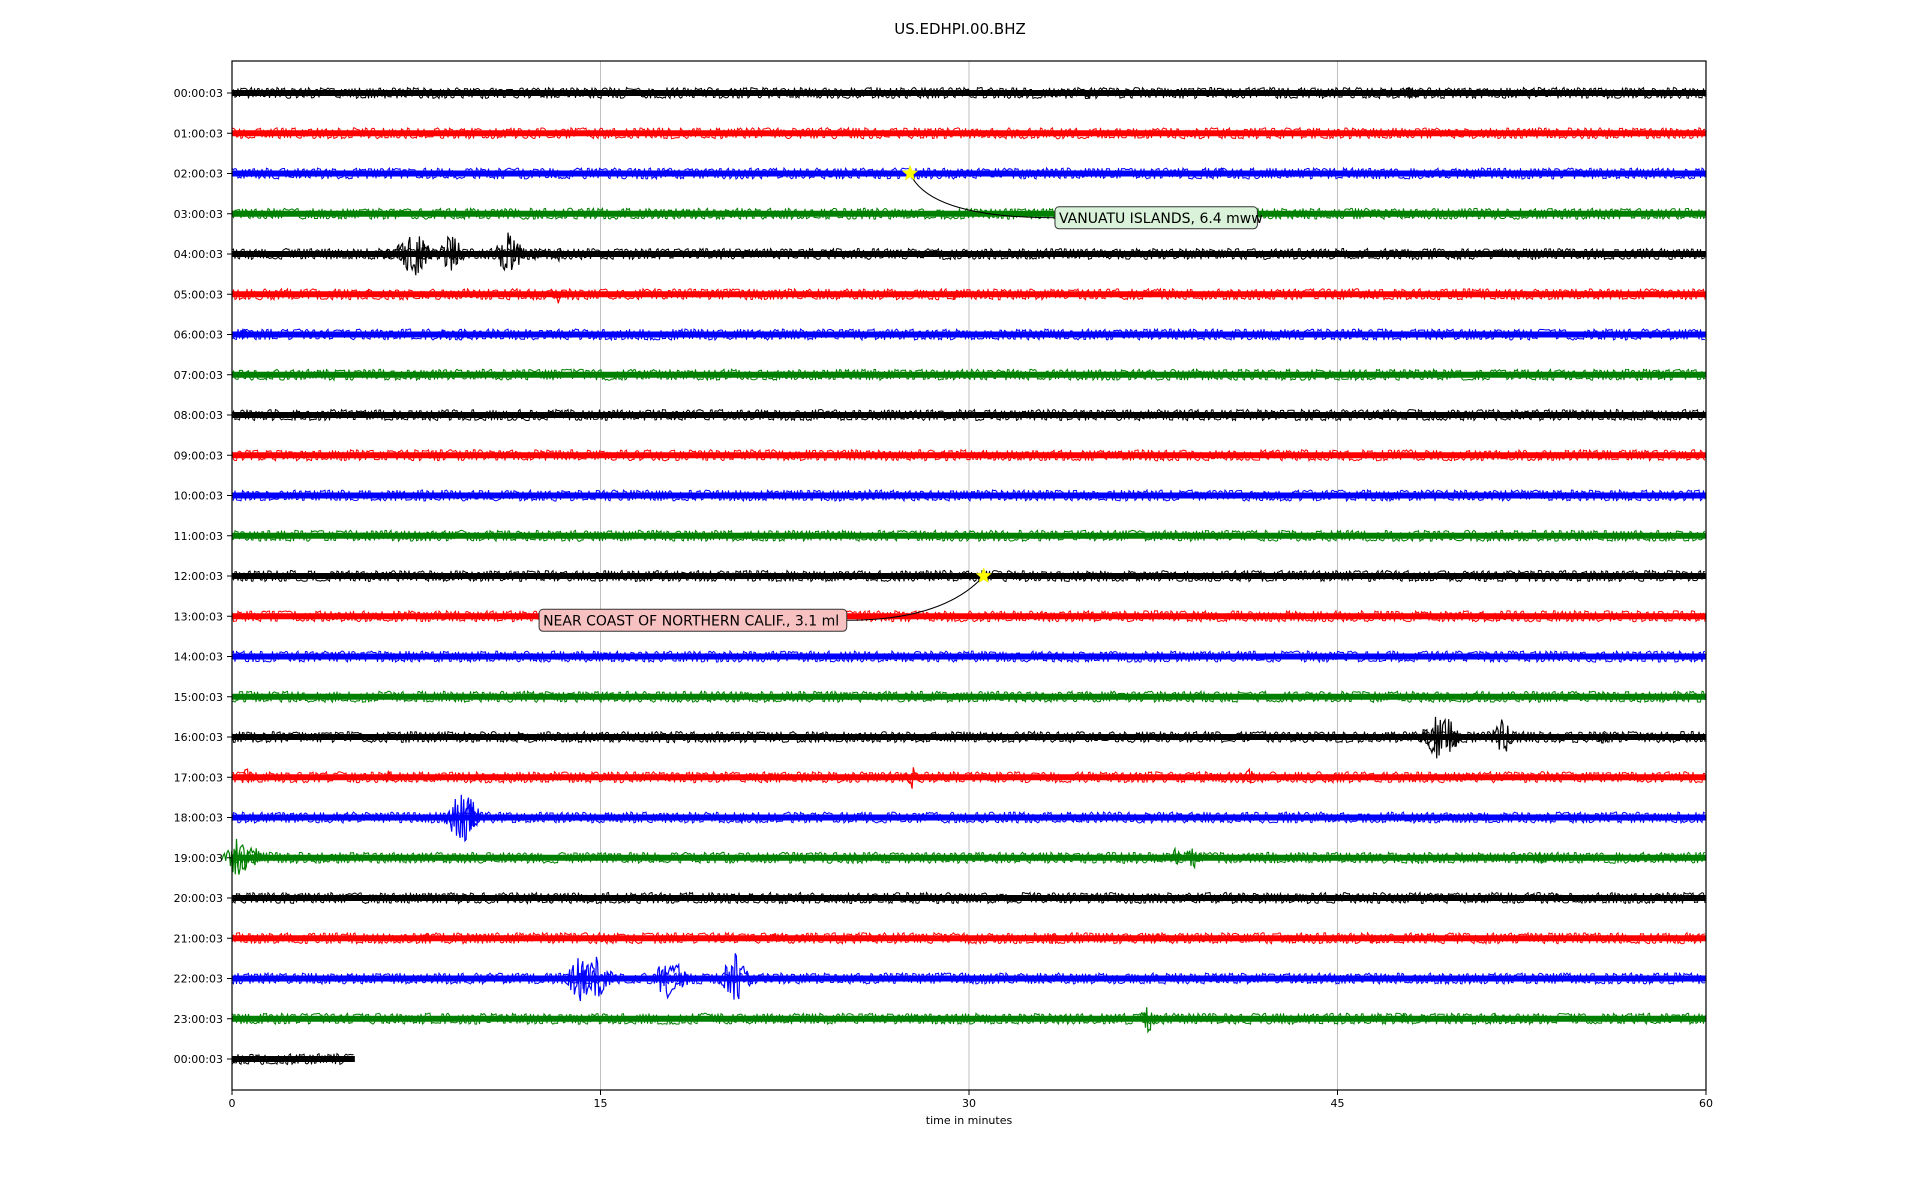 This screenshot has height=1200, width=1920. I want to click on y-tick-label: 08:00:03, so click(198, 415).